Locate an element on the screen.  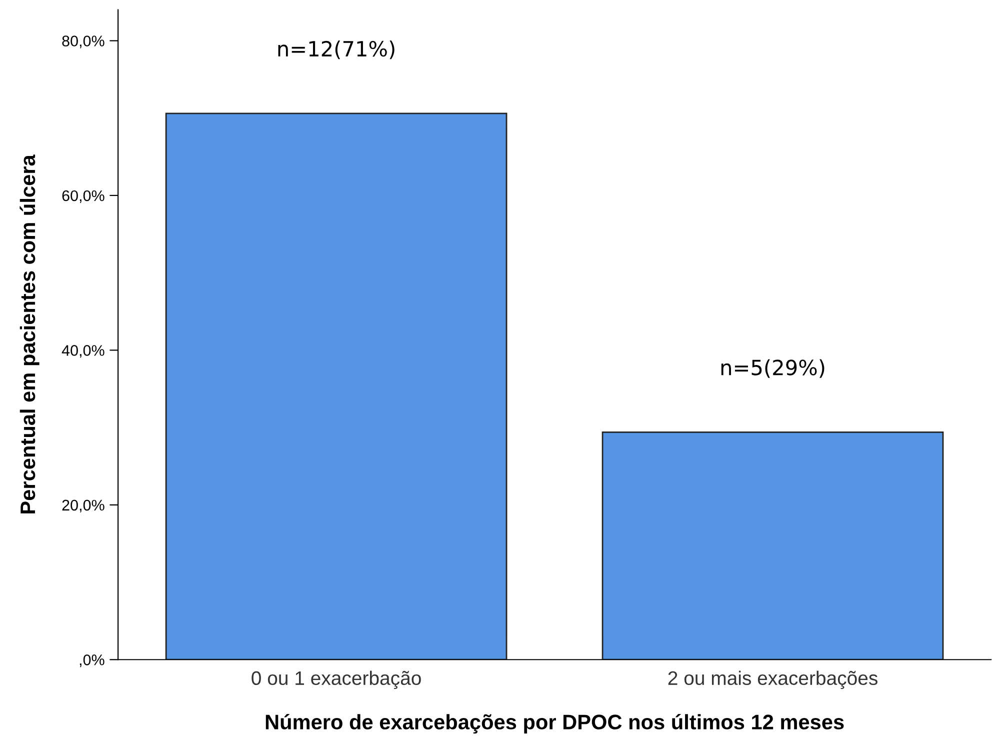
y-tick-label: 80,0% is located at coordinates (83, 42).